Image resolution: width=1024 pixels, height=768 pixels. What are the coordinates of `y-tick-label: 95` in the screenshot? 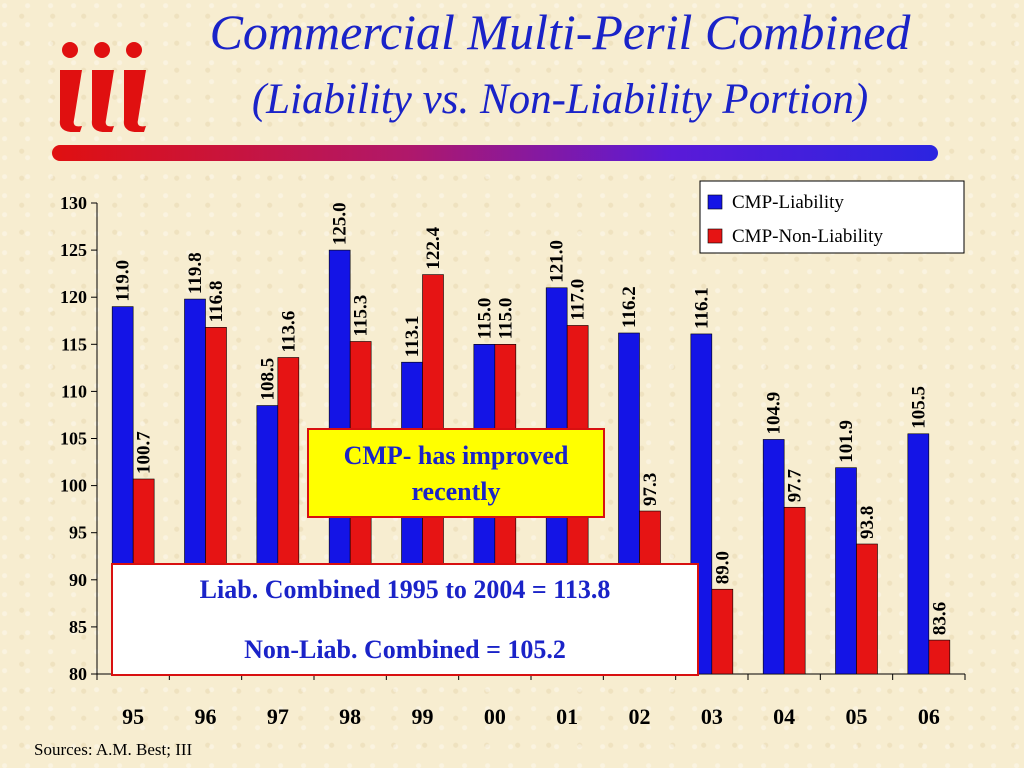 It's located at (78, 533).